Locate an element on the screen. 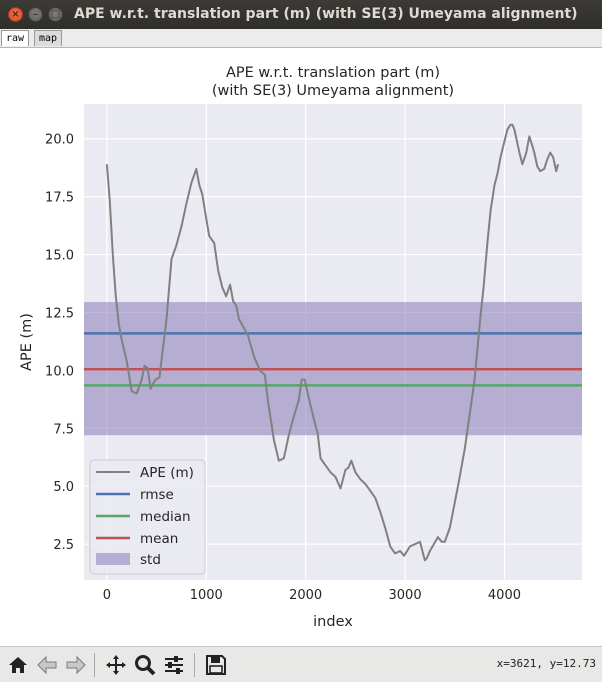 This screenshot has height=682, width=602. legend-rmse-label: rmse is located at coordinates (157, 495).